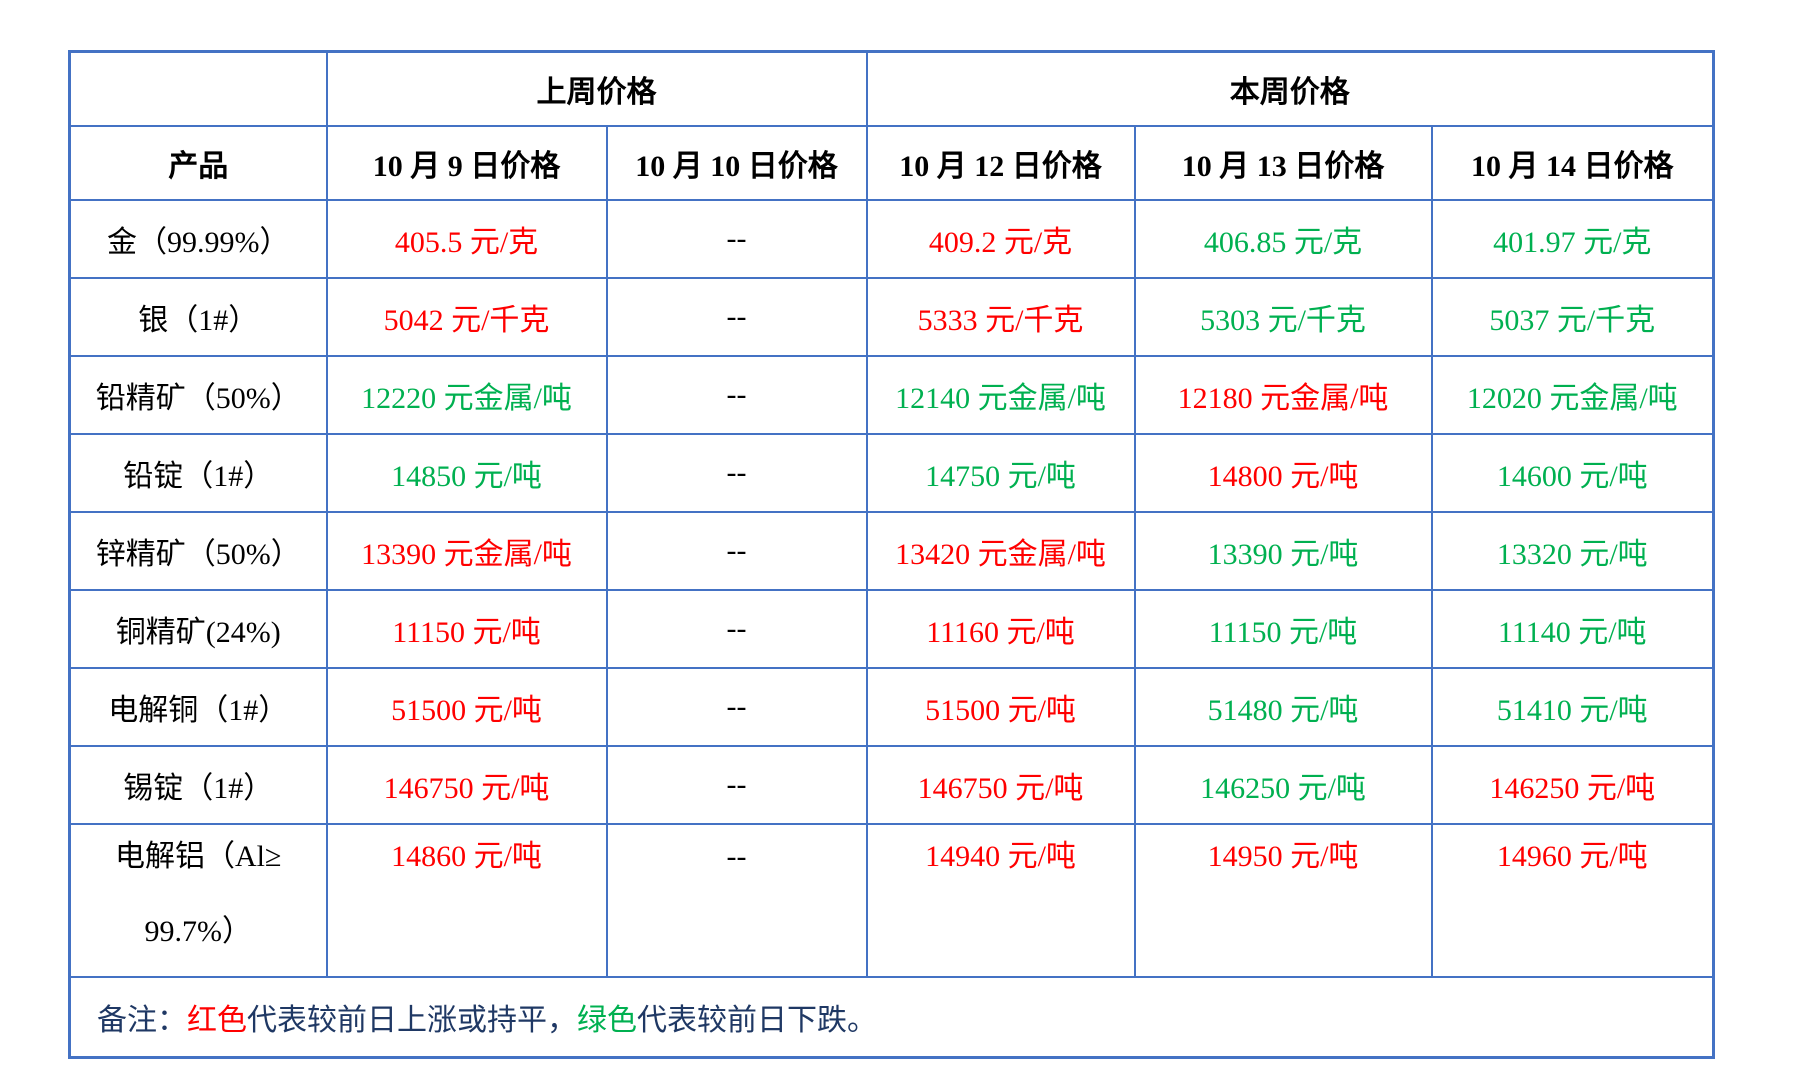  I want to click on price-cell: 13390 元/吨, so click(1283, 551).